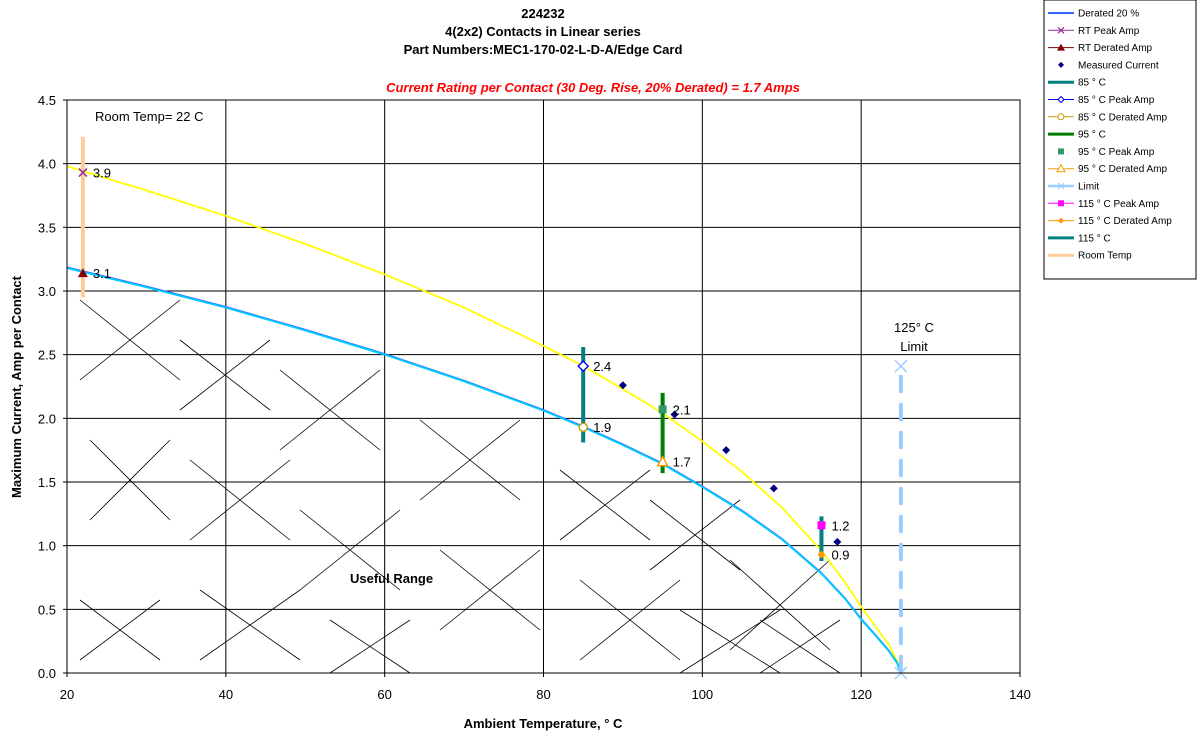 Image resolution: width=1198 pixels, height=733 pixels. What do you see at coordinates (602, 427) in the screenshot?
I see `data-label: 1.9` at bounding box center [602, 427].